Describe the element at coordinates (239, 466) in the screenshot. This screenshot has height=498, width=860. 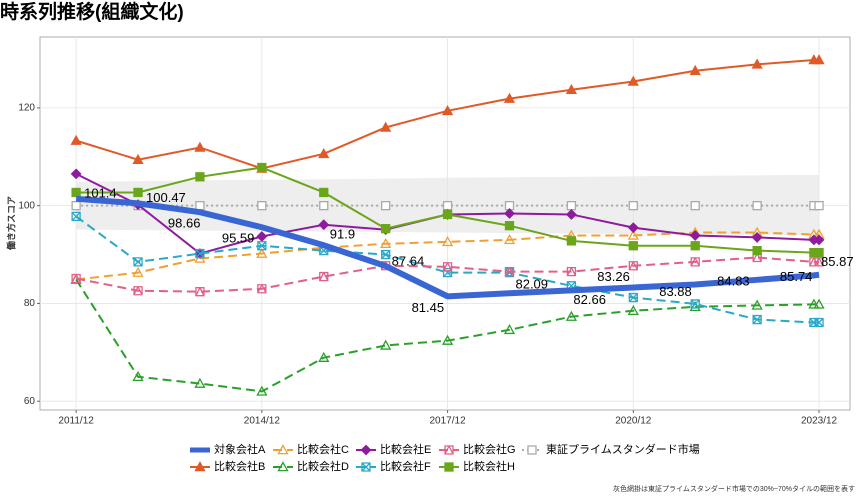
I see `legend-label: 比較会社B` at that location.